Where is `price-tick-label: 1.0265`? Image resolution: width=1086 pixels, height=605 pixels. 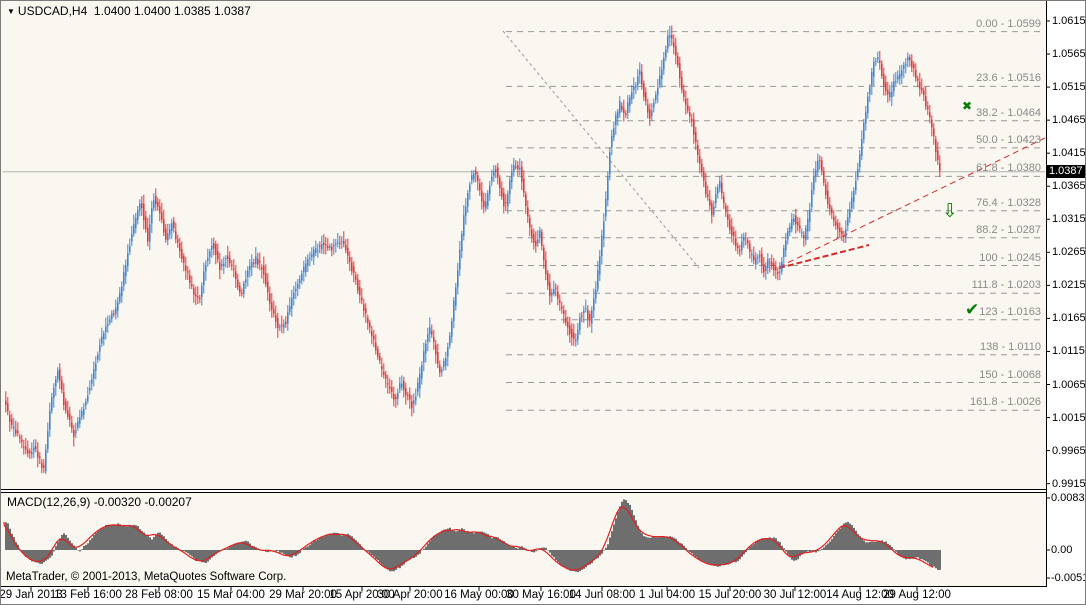
price-tick-label: 1.0265 is located at coordinates (1069, 252).